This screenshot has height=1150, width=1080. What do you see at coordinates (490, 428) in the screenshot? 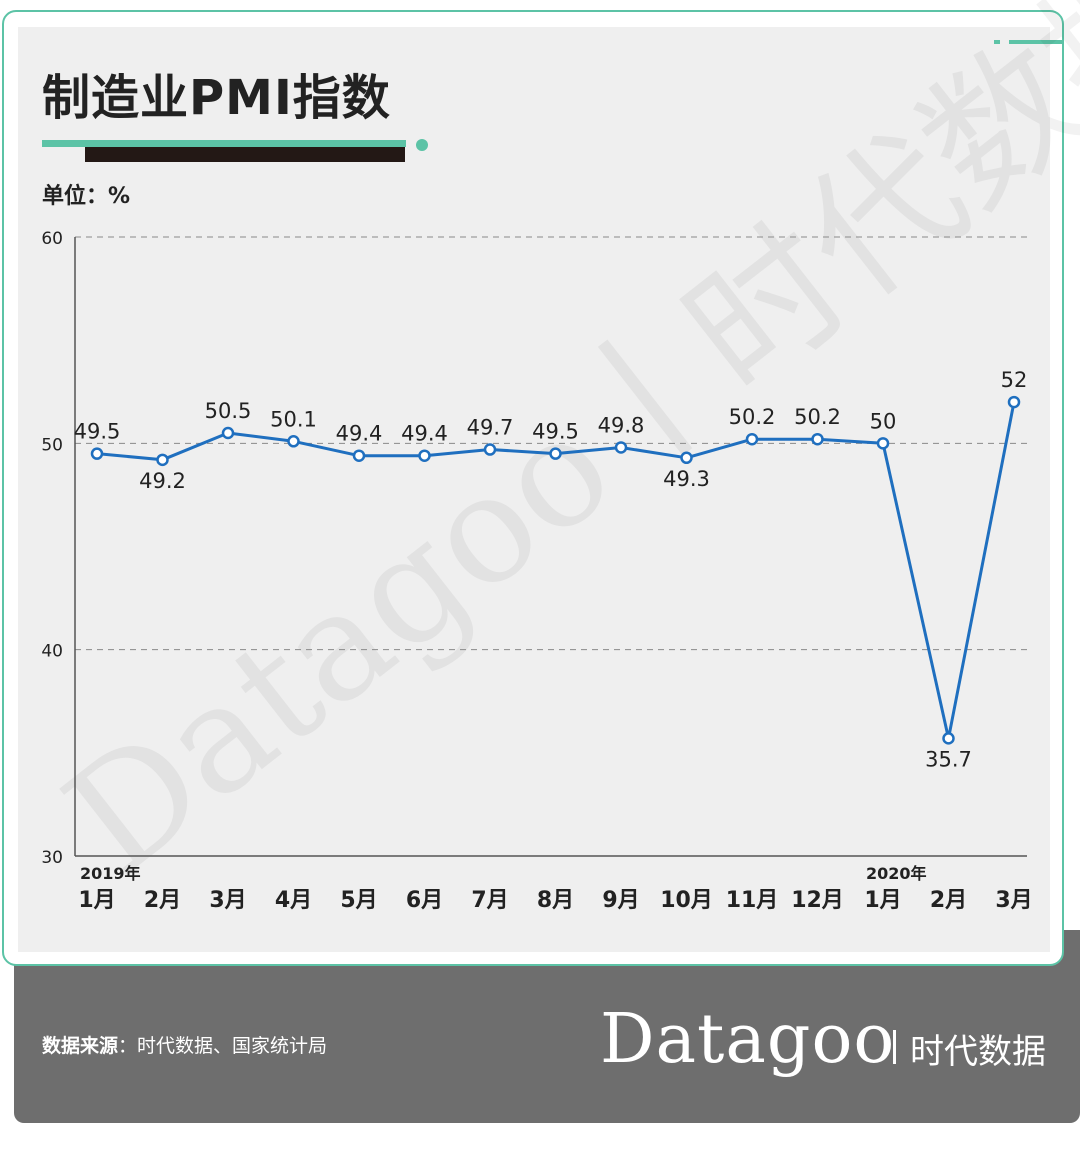
I see `data-label: 49.7` at bounding box center [490, 428].